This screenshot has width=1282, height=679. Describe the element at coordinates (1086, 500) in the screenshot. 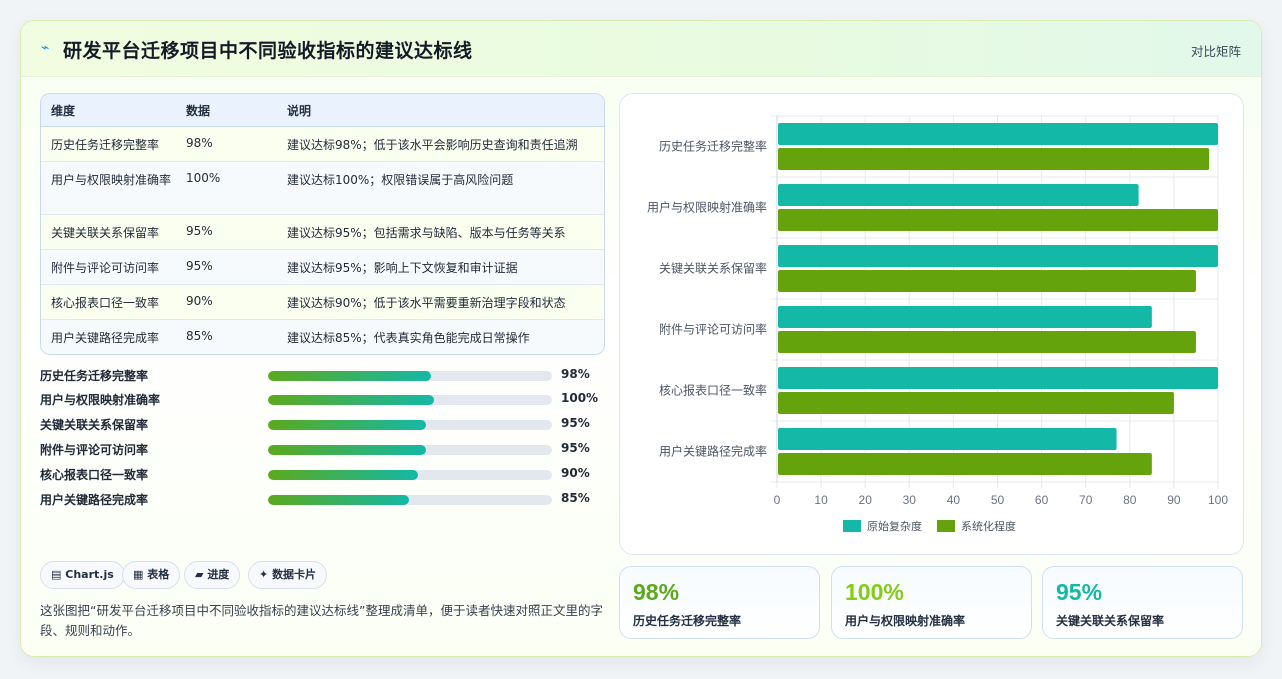

I see `x-tick-label: 70` at that location.